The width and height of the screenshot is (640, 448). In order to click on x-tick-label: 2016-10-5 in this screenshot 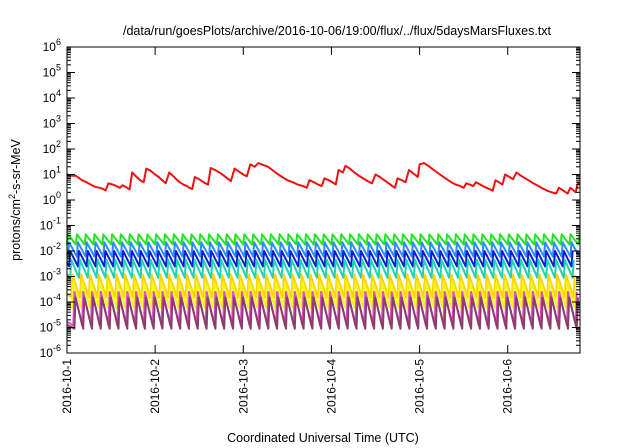, I will do `click(420, 386)`.